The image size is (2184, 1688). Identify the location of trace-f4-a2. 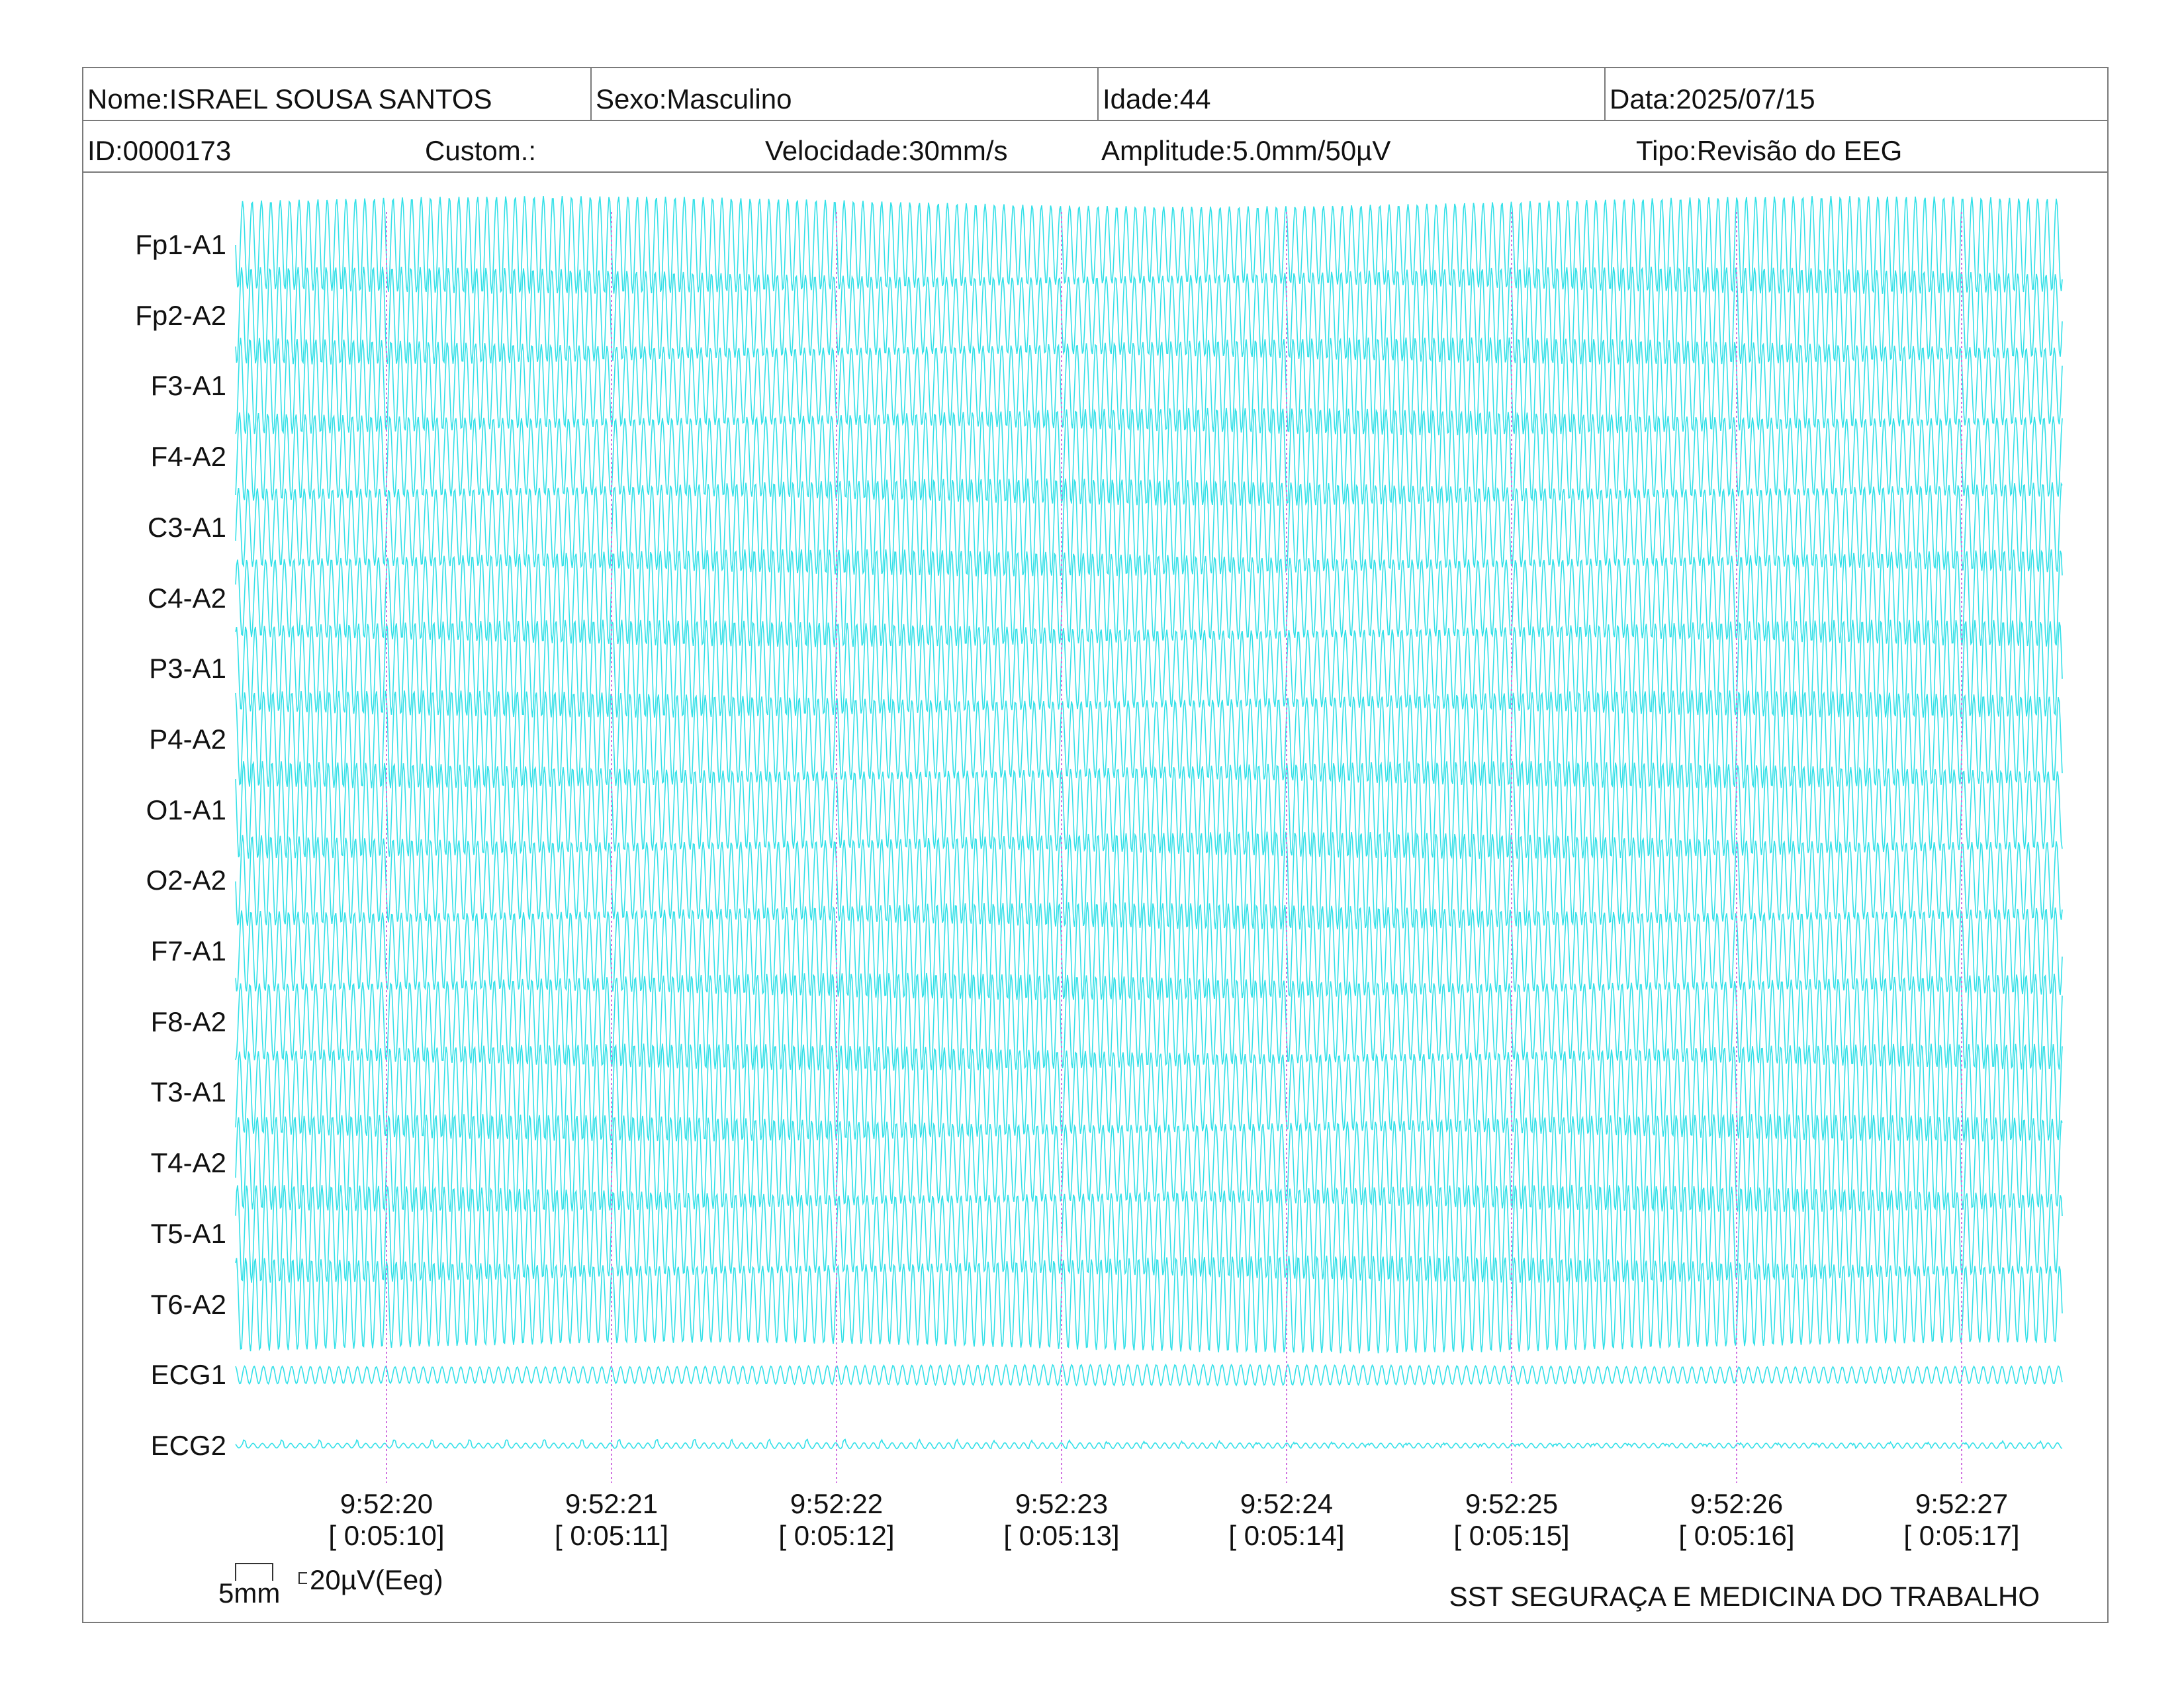
(1149, 456).